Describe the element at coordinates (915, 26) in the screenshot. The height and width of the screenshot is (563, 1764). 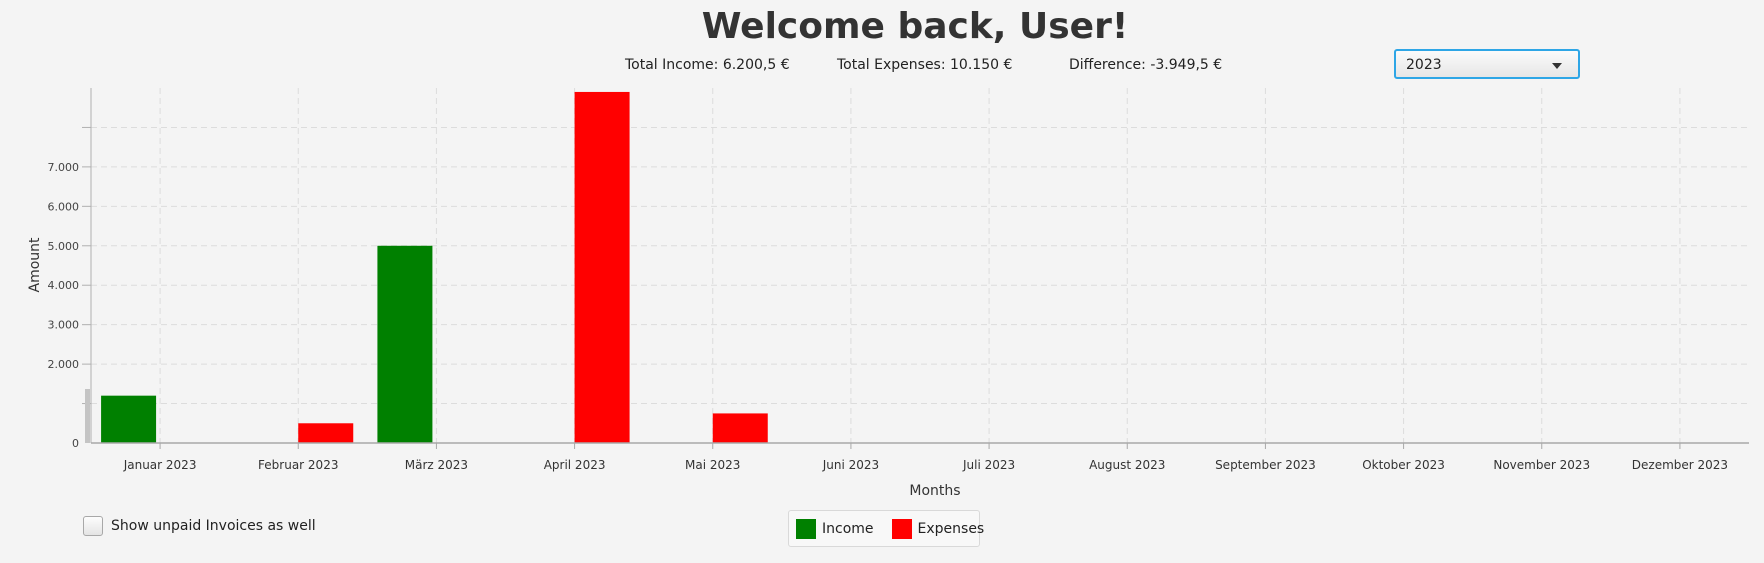
I see `page-title: Welcome back, User!` at that location.